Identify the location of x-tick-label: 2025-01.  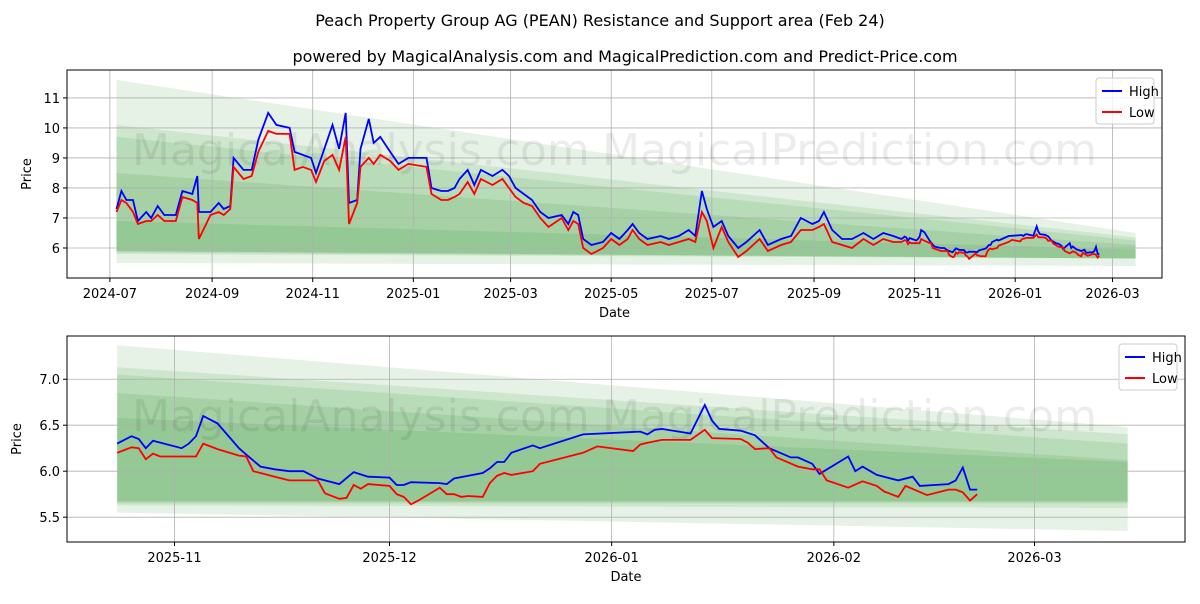
(413, 294).